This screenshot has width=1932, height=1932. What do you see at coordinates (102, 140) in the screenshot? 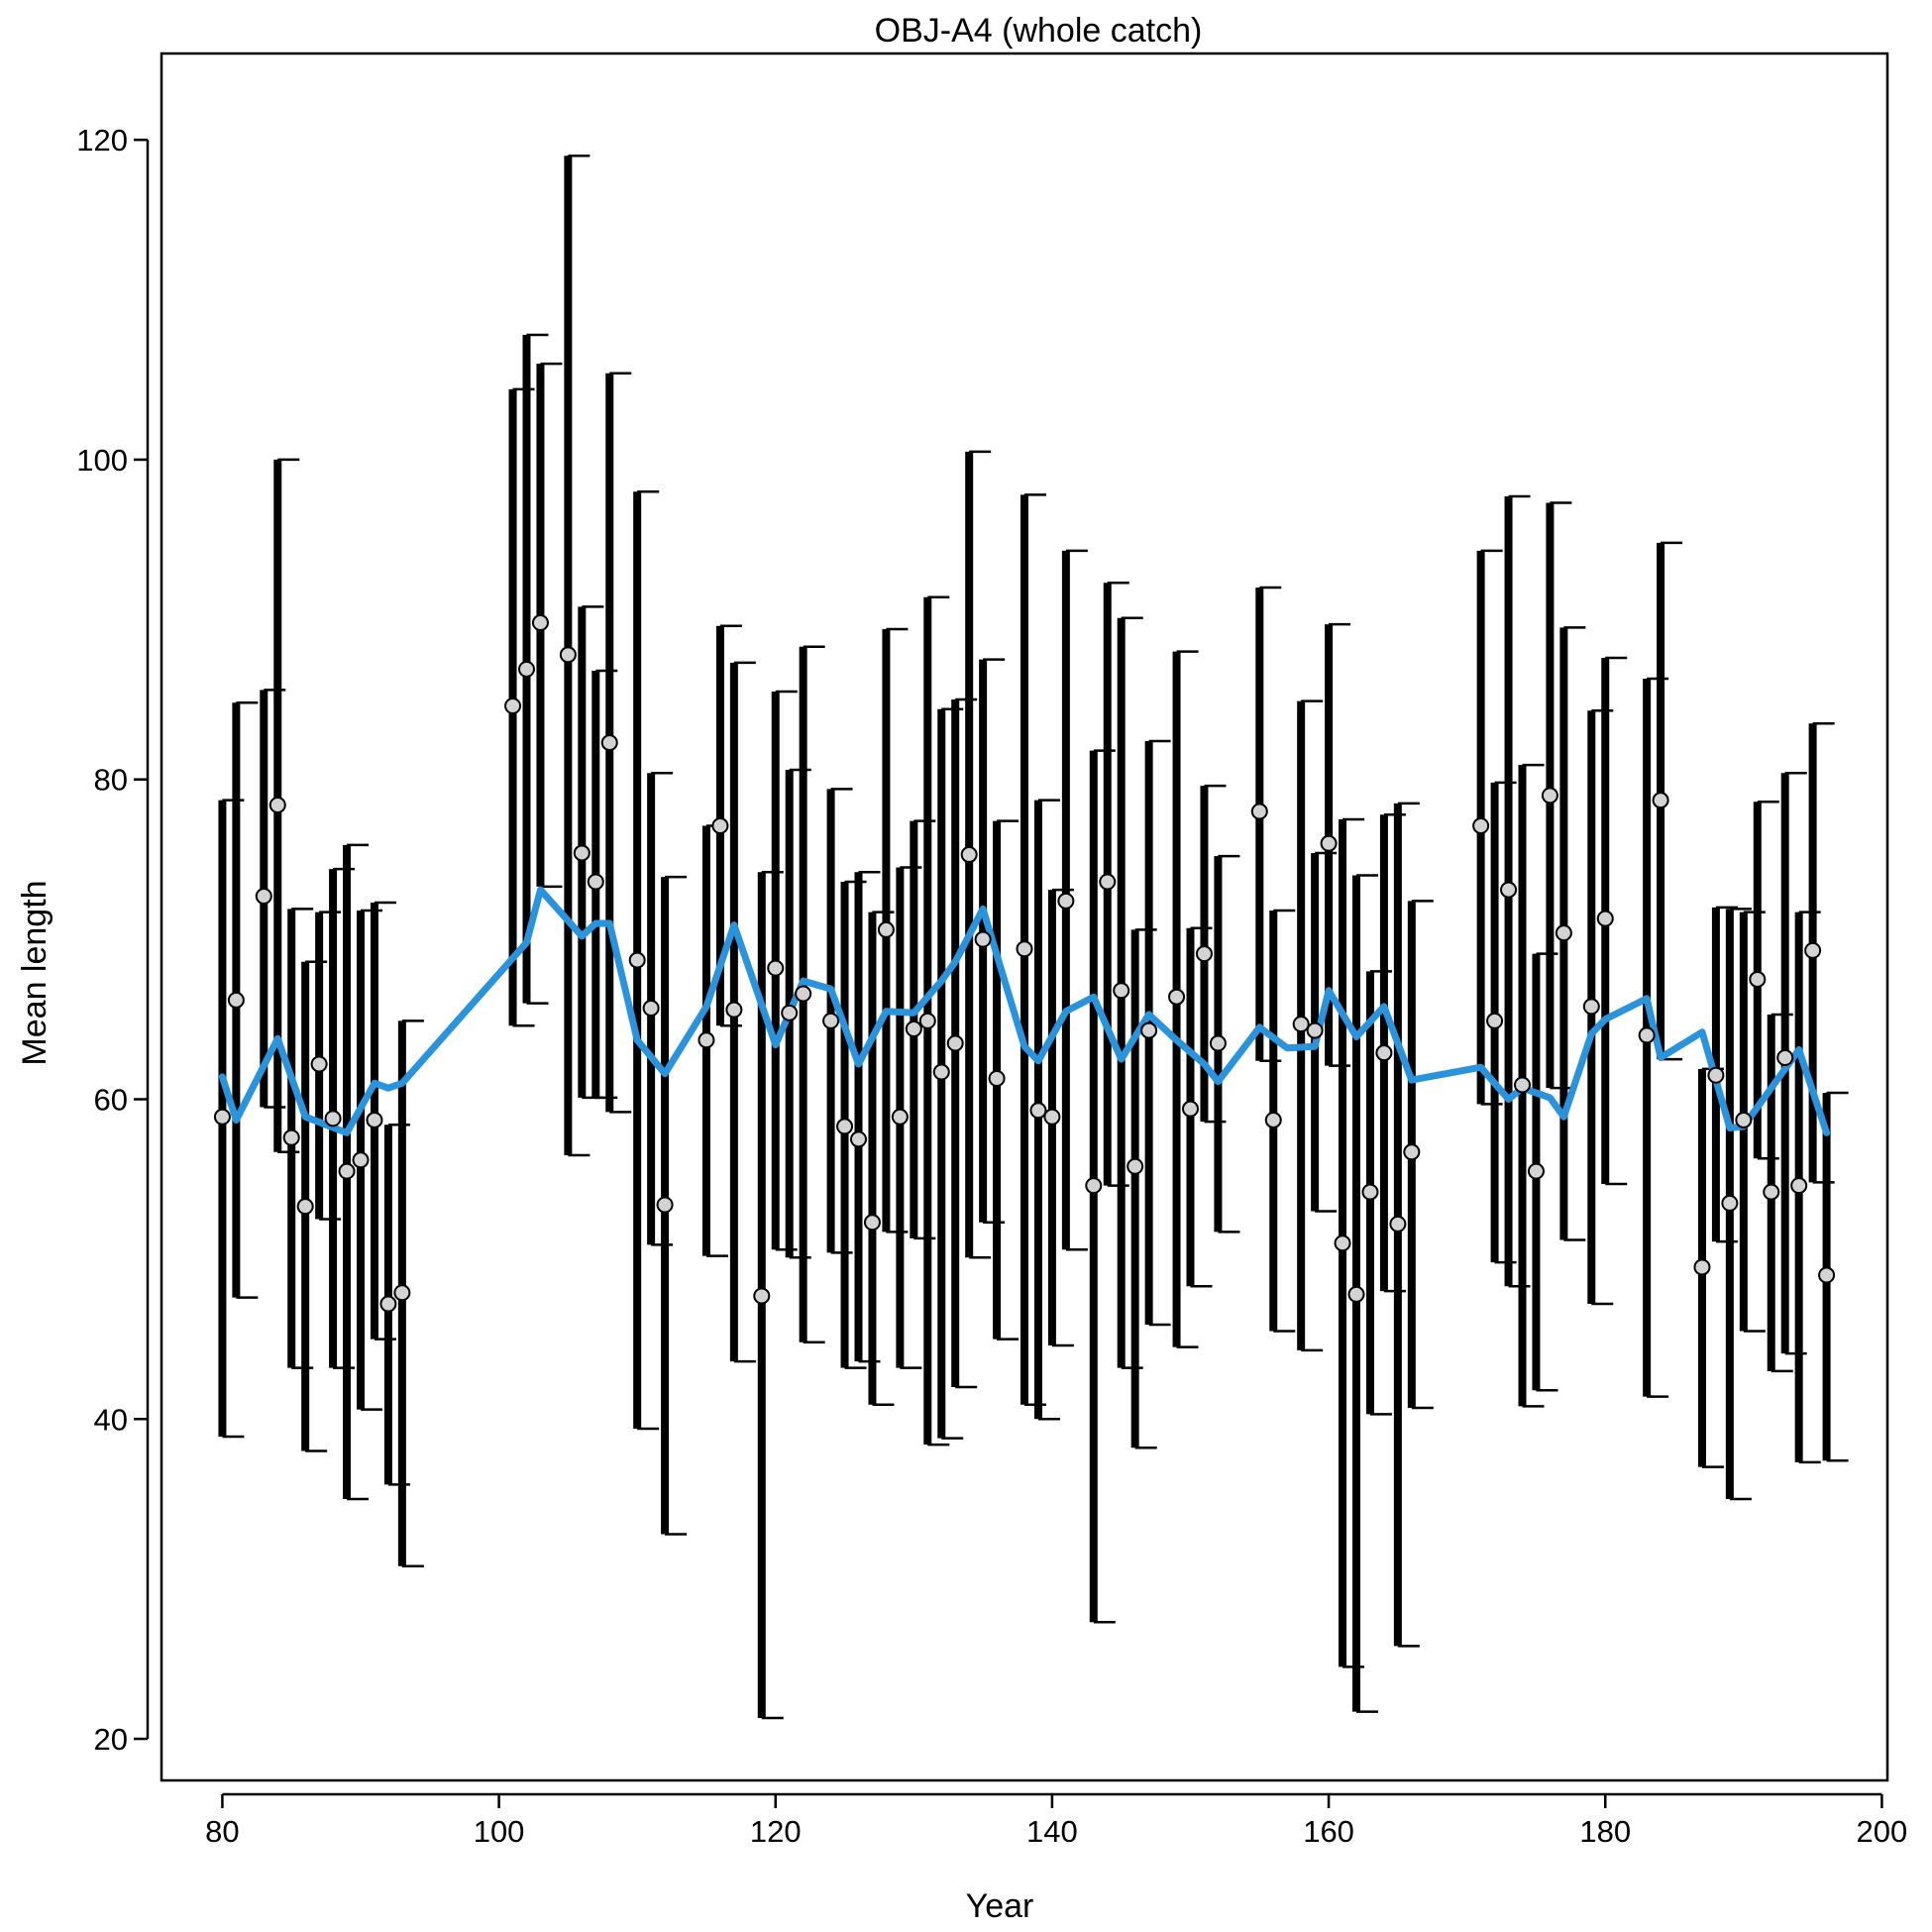
I see `y-tick-label: 120` at bounding box center [102, 140].